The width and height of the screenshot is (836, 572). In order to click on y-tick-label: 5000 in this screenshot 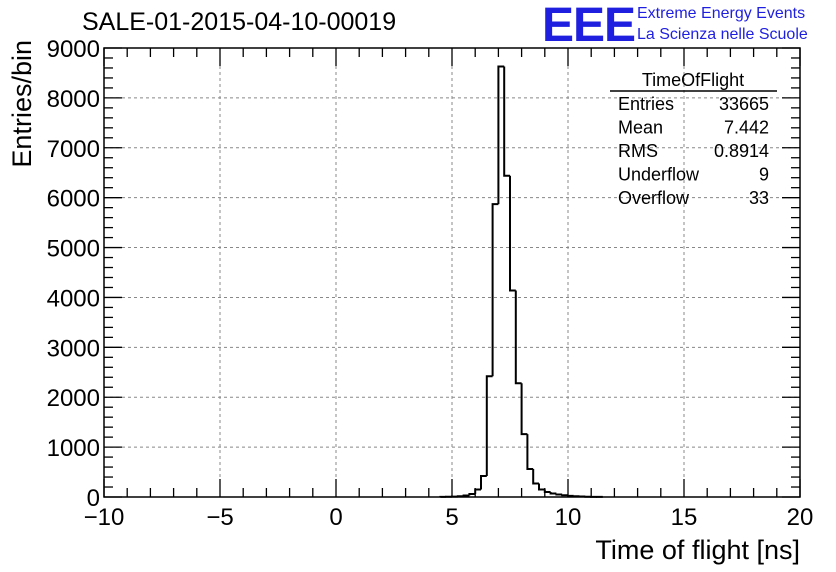, I will do `click(73, 249)`.